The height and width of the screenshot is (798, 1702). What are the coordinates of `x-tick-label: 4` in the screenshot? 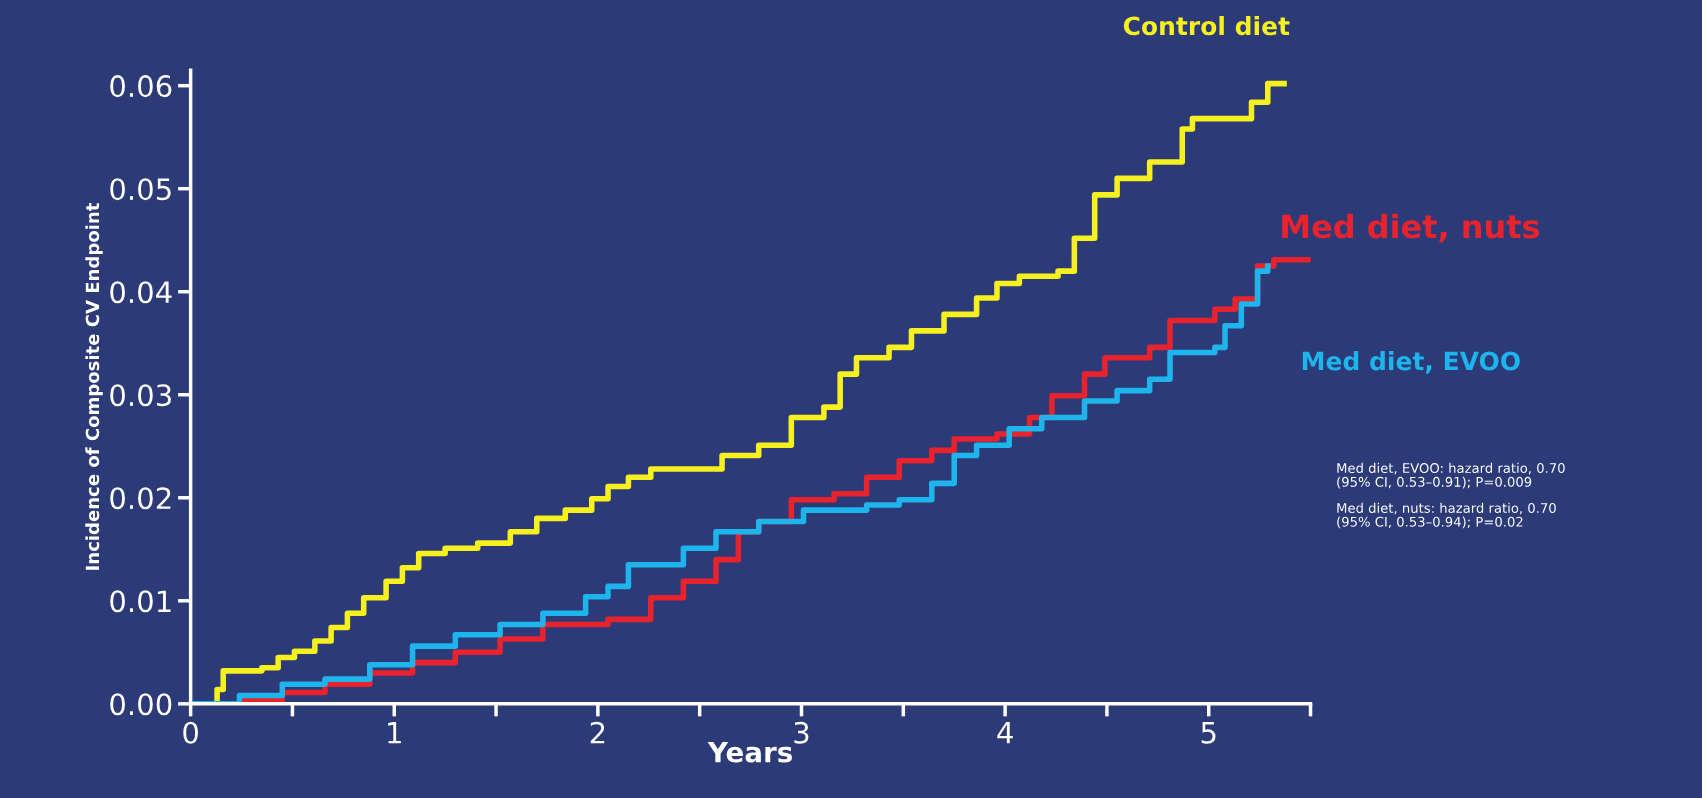 It's located at (1005, 733).